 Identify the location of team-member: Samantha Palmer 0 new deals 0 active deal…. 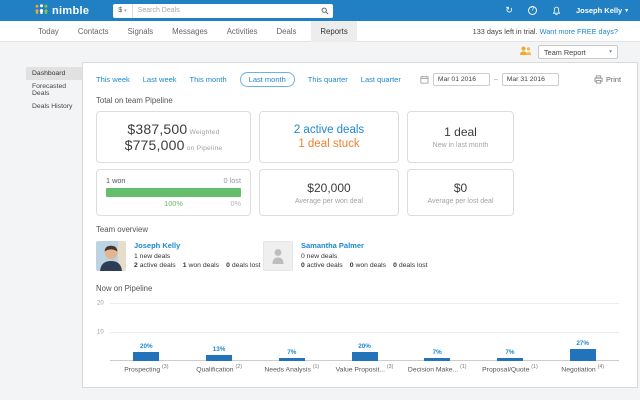
(346, 256).